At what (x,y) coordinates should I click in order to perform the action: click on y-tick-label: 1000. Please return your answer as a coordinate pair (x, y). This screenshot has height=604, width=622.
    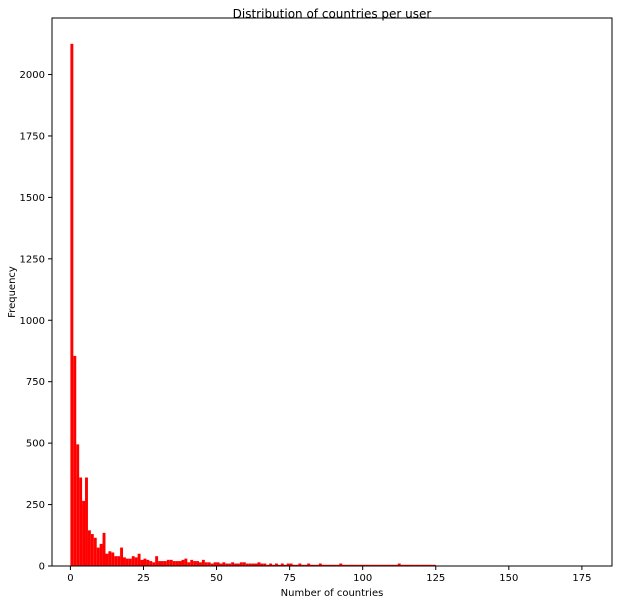
    Looking at the image, I should click on (32, 321).